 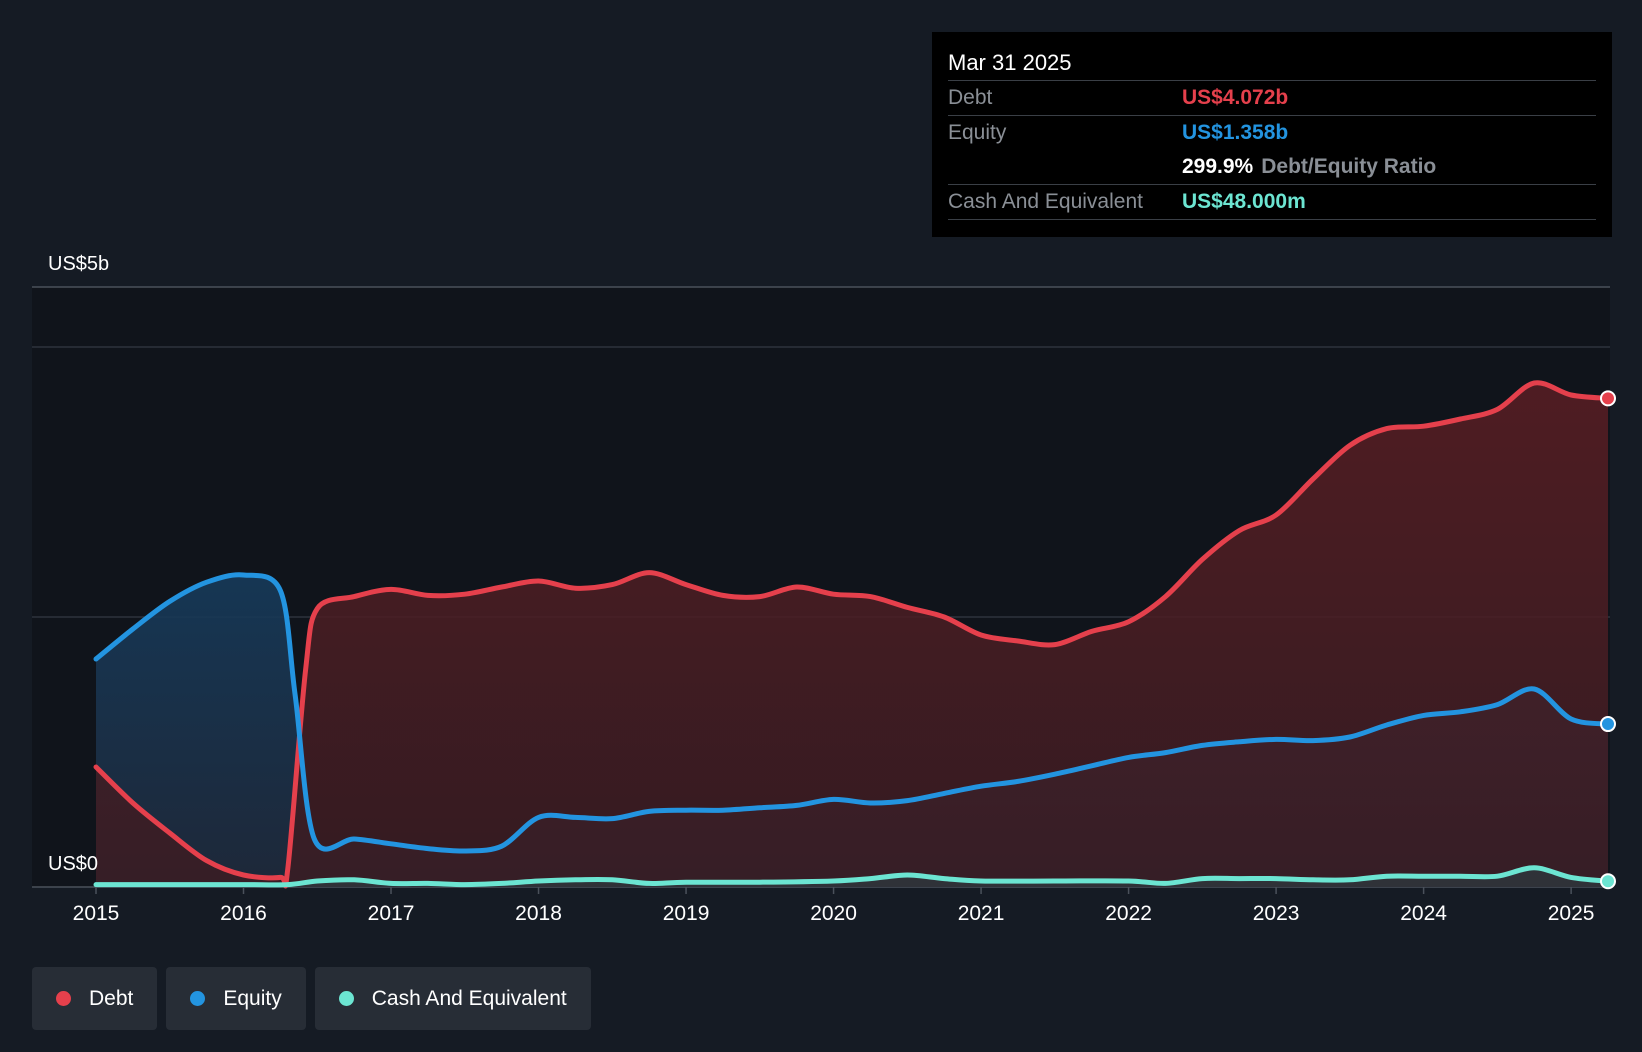 What do you see at coordinates (833, 913) in the screenshot?
I see `x-tick-label-2020: 2020` at bounding box center [833, 913].